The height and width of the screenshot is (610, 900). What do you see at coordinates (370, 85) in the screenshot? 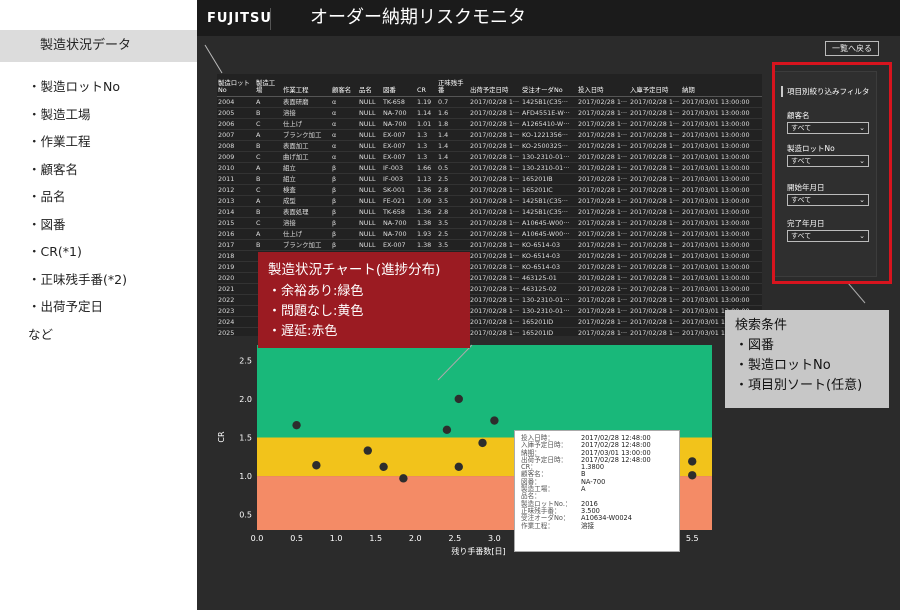
I see `column-header: 品名` at bounding box center [370, 85].